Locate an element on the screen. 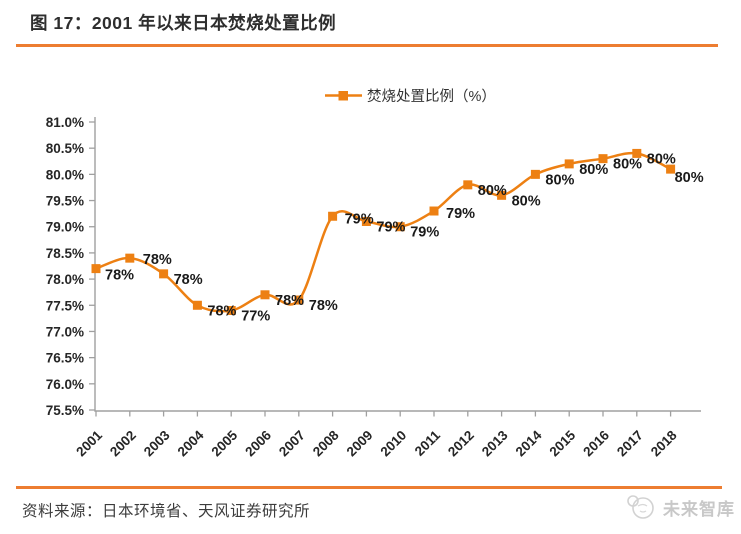  x-tick-label: 2015 is located at coordinates (562, 443).